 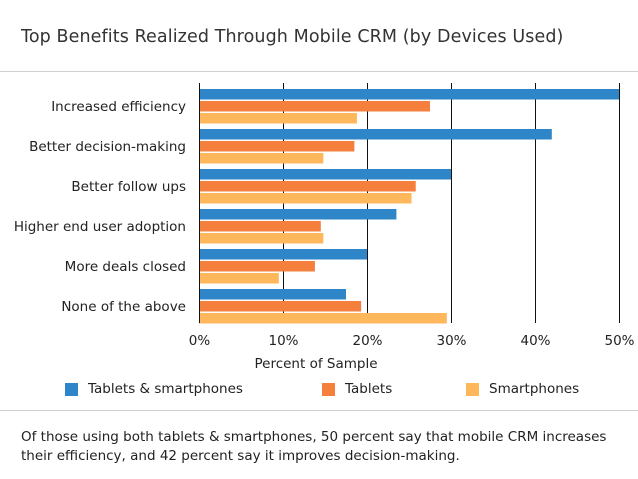 I want to click on legend-swatch-tablets, so click(x=328, y=389).